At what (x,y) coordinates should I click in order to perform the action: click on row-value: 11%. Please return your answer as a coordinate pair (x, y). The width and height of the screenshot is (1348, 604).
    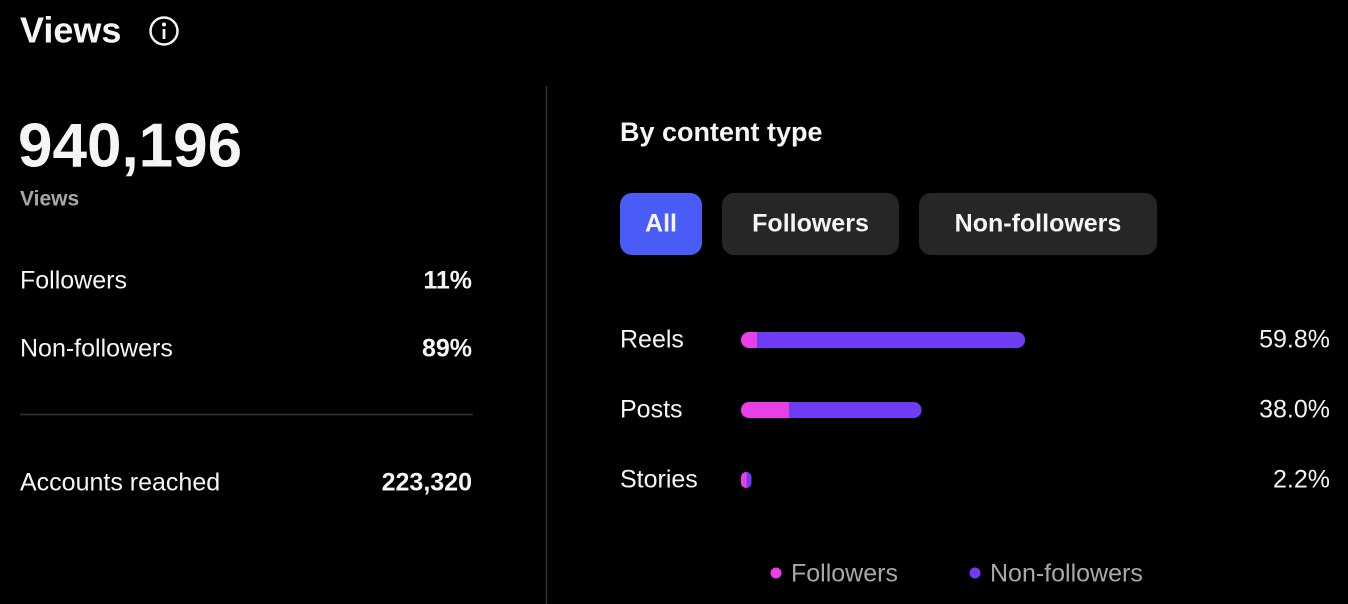
    Looking at the image, I should click on (447, 281).